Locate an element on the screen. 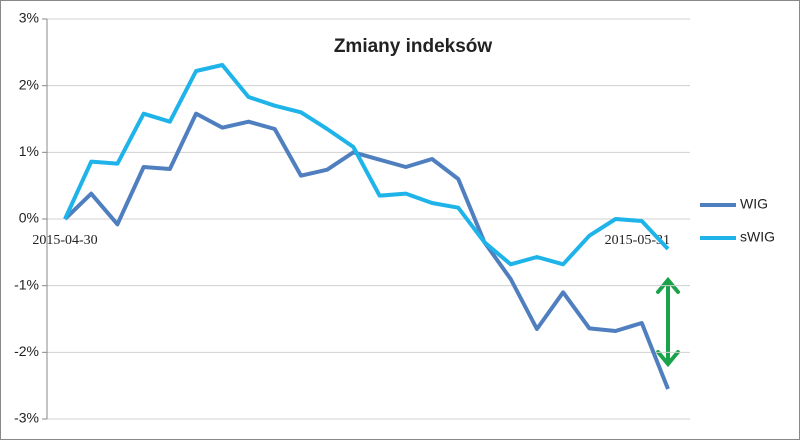  y-tick-label: 2% is located at coordinates (29, 84).